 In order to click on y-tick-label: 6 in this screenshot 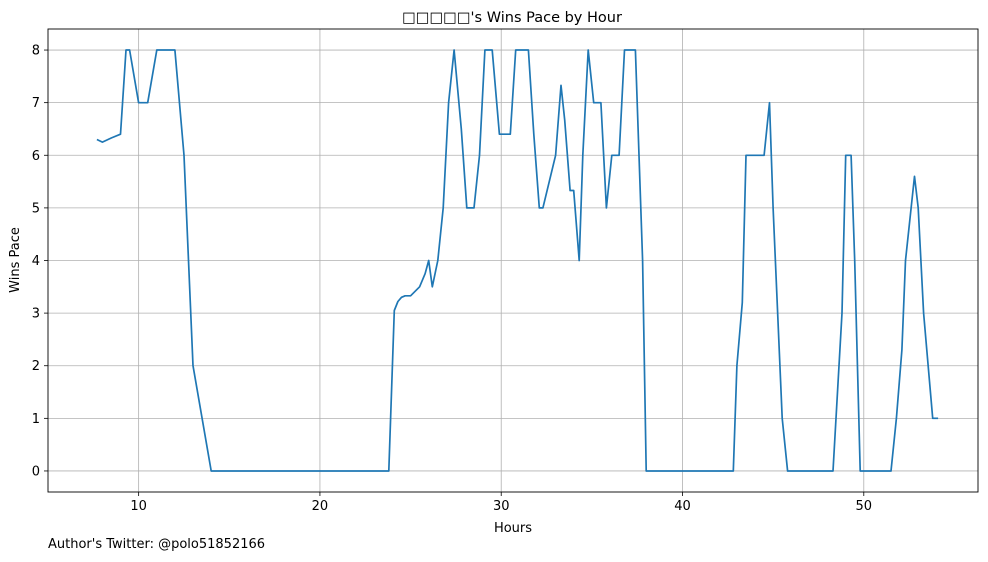, I will do `click(36, 156)`.